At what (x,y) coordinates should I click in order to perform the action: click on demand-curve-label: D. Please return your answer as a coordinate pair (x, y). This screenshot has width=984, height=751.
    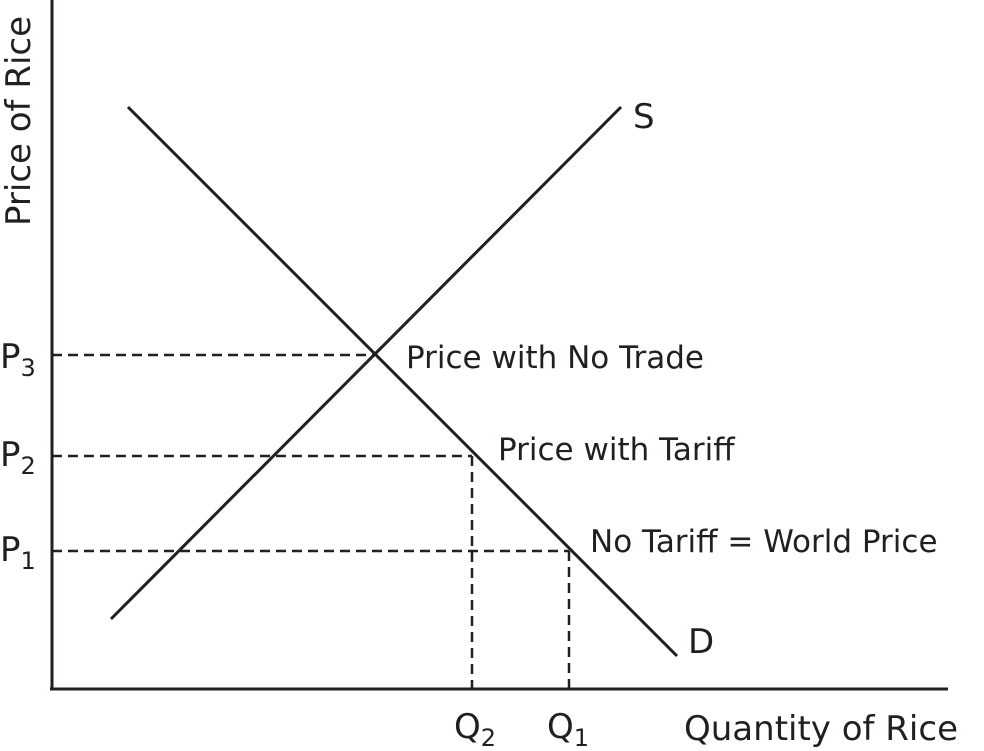
    Looking at the image, I should click on (701, 642).